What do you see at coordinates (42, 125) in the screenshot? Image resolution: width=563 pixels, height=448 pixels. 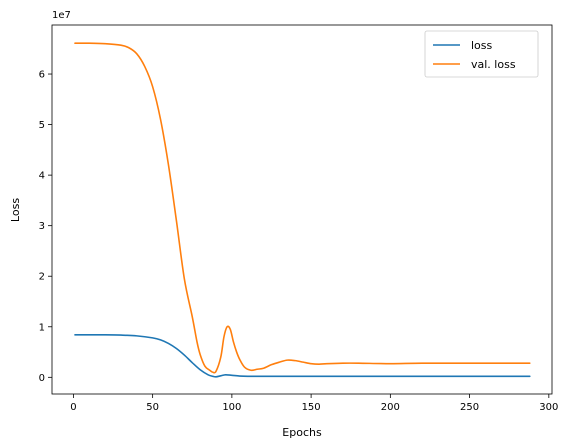 I see `y-tick-label: 5` at bounding box center [42, 125].